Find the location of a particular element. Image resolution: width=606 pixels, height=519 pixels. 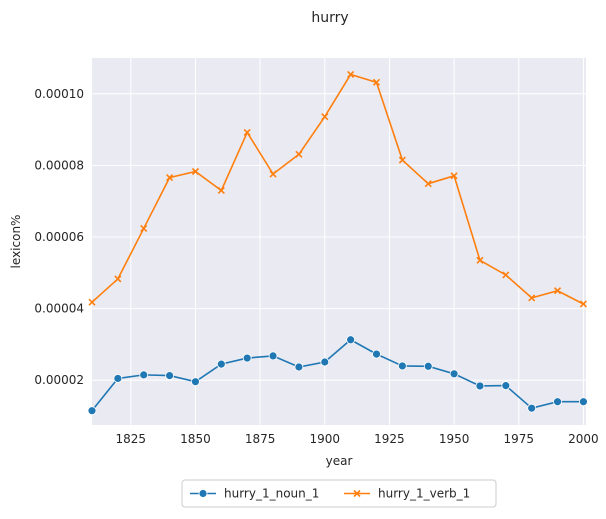

x-tick-label: 1975 is located at coordinates (518, 439).